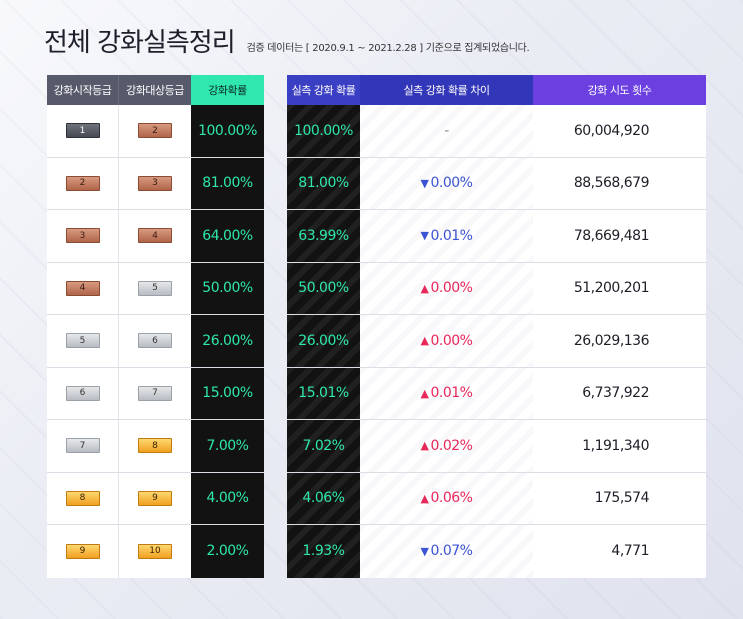 The image size is (743, 619). What do you see at coordinates (615, 445) in the screenshot?
I see `attempt-count-cell: 1,191,340` at bounding box center [615, 445].